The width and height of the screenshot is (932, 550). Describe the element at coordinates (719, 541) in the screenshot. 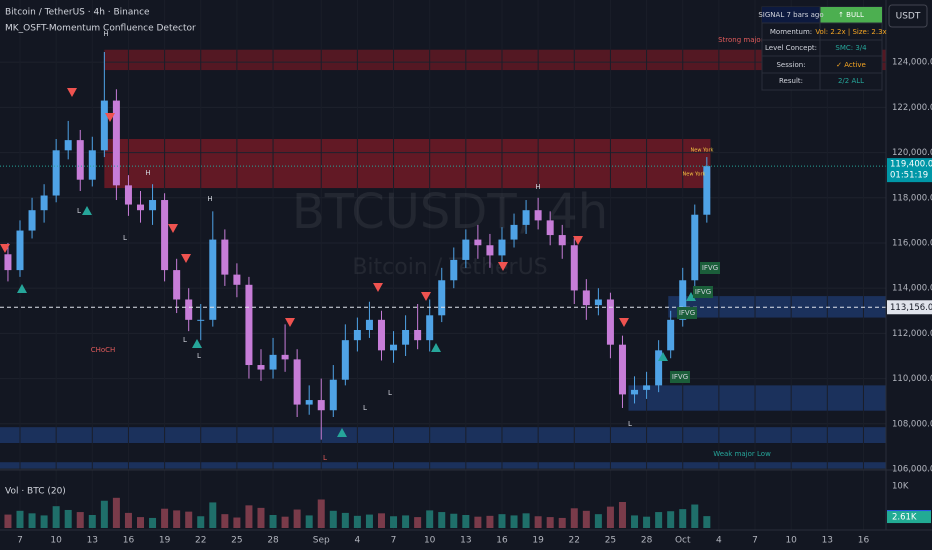

I see `x-tick-label: 4` at that location.